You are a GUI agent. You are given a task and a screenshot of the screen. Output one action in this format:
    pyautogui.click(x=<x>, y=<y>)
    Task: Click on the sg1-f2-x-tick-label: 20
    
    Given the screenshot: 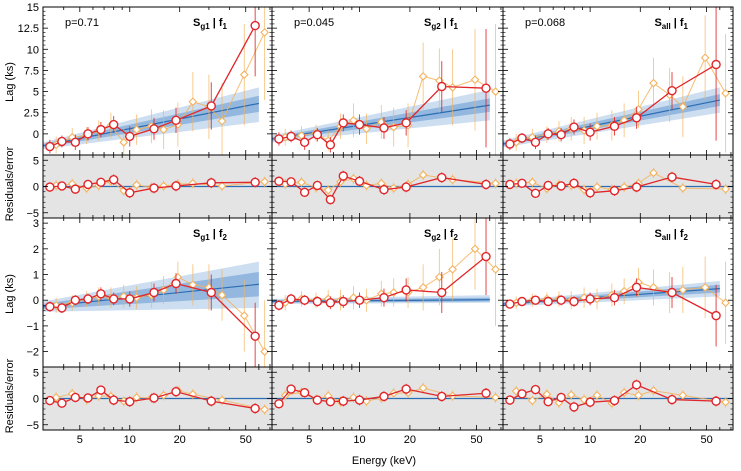 What is the action you would take?
    pyautogui.click(x=180, y=440)
    